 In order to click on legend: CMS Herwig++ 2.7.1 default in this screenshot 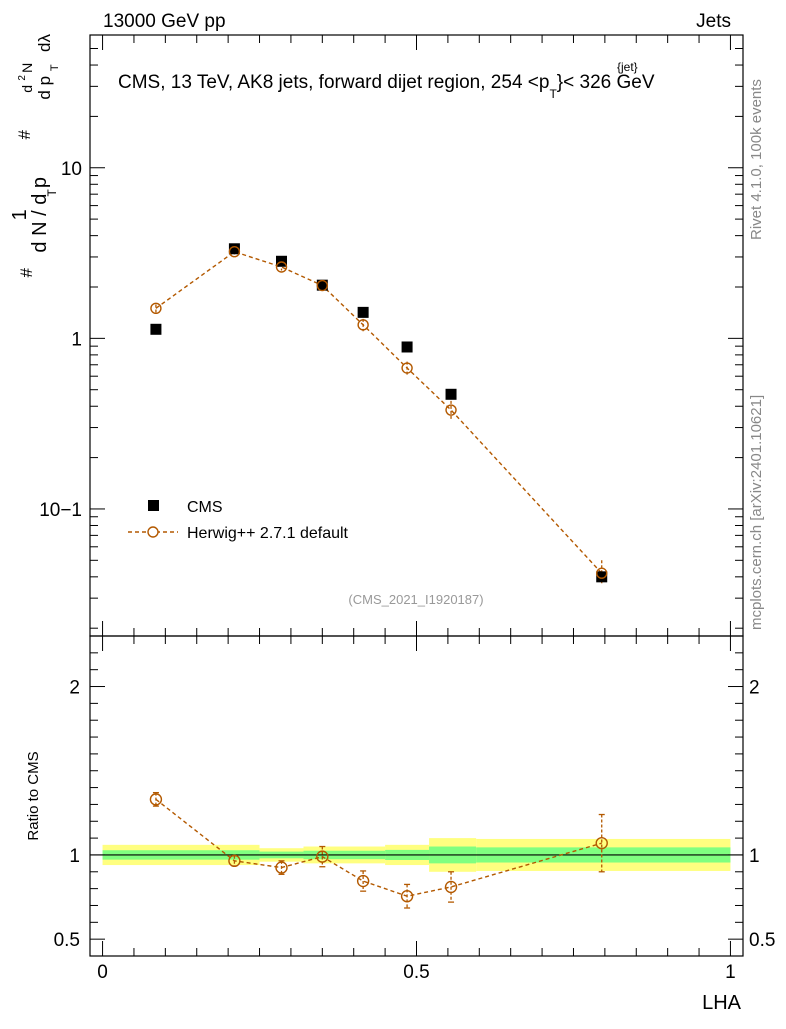, I will do `click(238, 520)`.